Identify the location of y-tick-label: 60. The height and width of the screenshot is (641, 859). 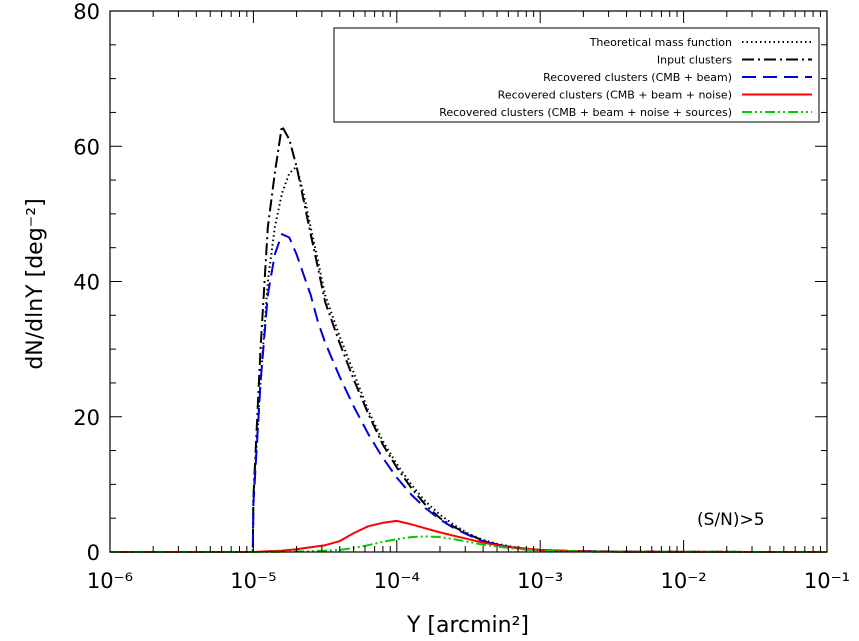
(86, 147).